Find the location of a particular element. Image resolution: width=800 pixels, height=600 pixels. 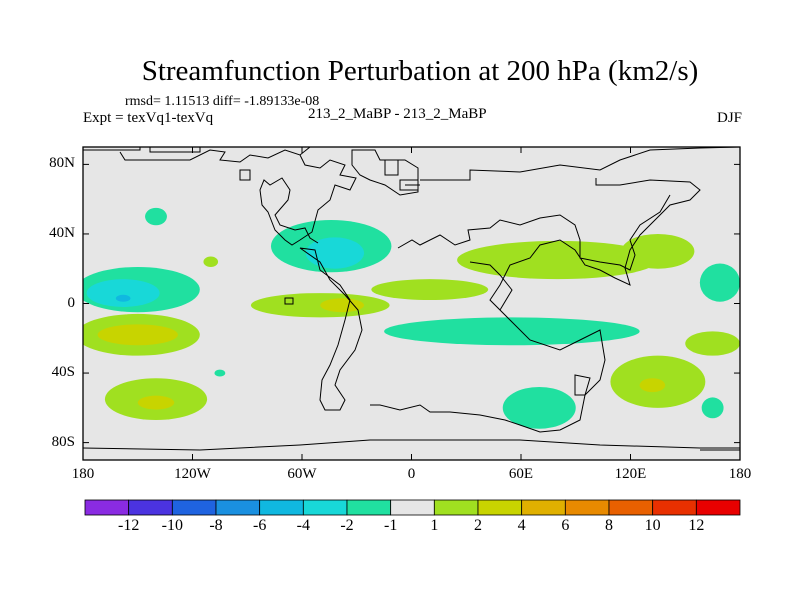

season-label: DJF is located at coordinates (729, 118).